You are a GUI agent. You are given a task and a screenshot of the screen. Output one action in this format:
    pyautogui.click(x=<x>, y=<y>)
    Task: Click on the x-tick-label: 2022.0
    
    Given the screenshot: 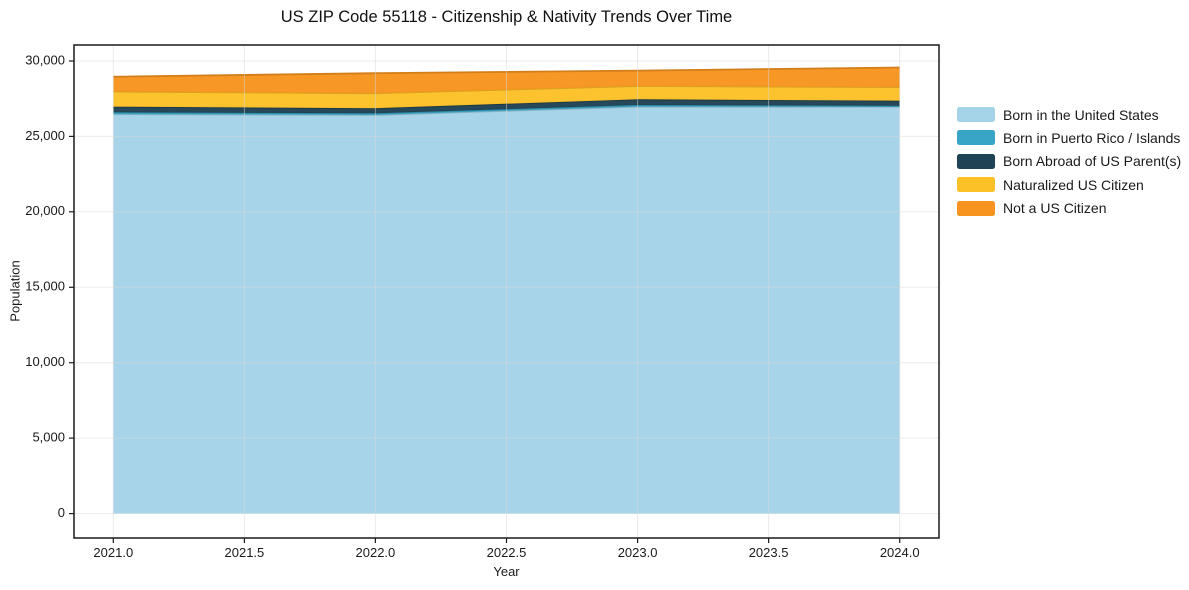 What is the action you would take?
    pyautogui.click(x=376, y=552)
    